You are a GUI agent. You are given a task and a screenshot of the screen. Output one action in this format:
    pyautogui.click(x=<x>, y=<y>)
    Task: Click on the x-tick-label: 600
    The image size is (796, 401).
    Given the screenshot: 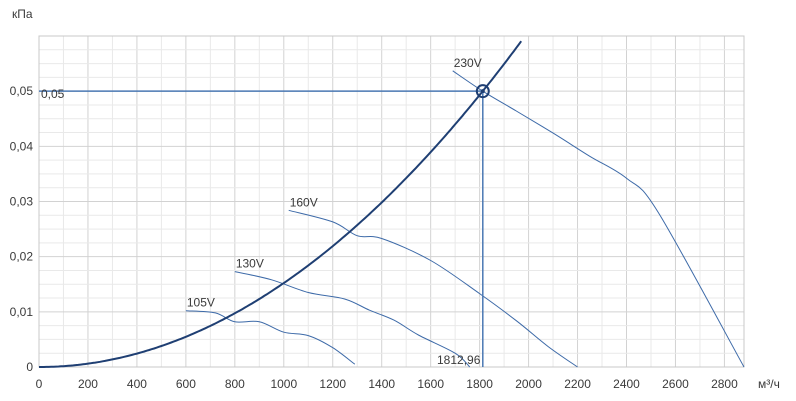 What is the action you would take?
    pyautogui.click(x=186, y=384)
    